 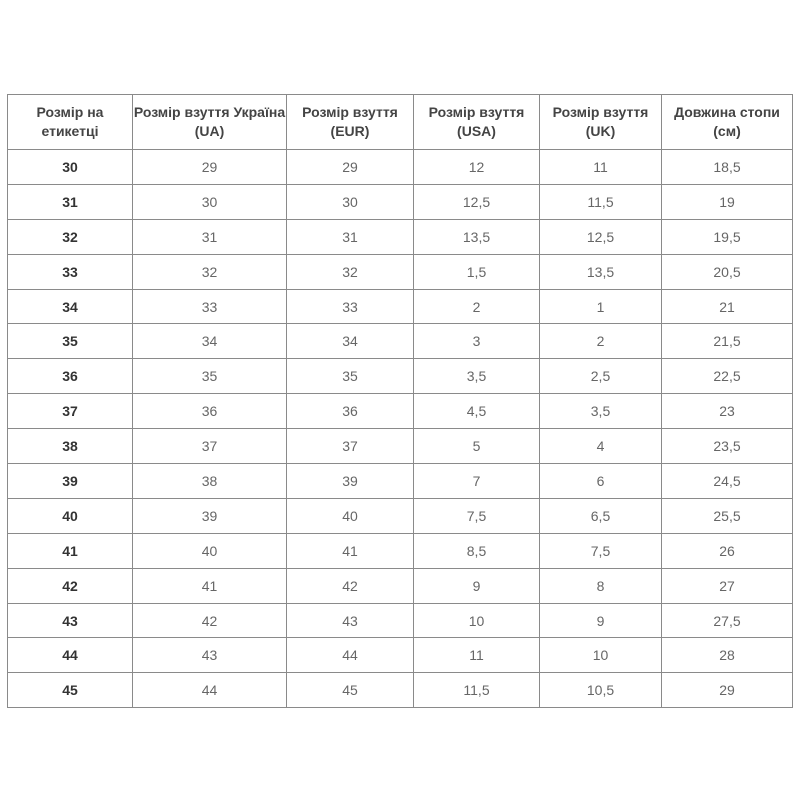 What do you see at coordinates (727, 341) in the screenshot?
I see `table-cell: 21,5` at bounding box center [727, 341].